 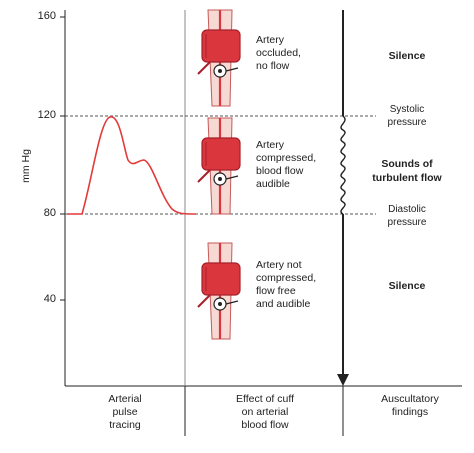 What do you see at coordinates (46, 115) in the screenshot?
I see `tick-label-120: 120` at bounding box center [46, 115].